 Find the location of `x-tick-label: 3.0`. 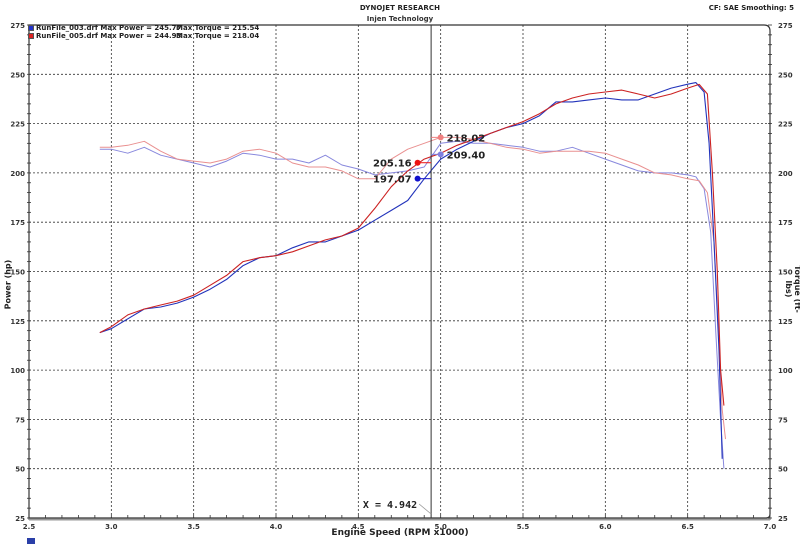

x-tick-label: 3.0 is located at coordinates (111, 527).